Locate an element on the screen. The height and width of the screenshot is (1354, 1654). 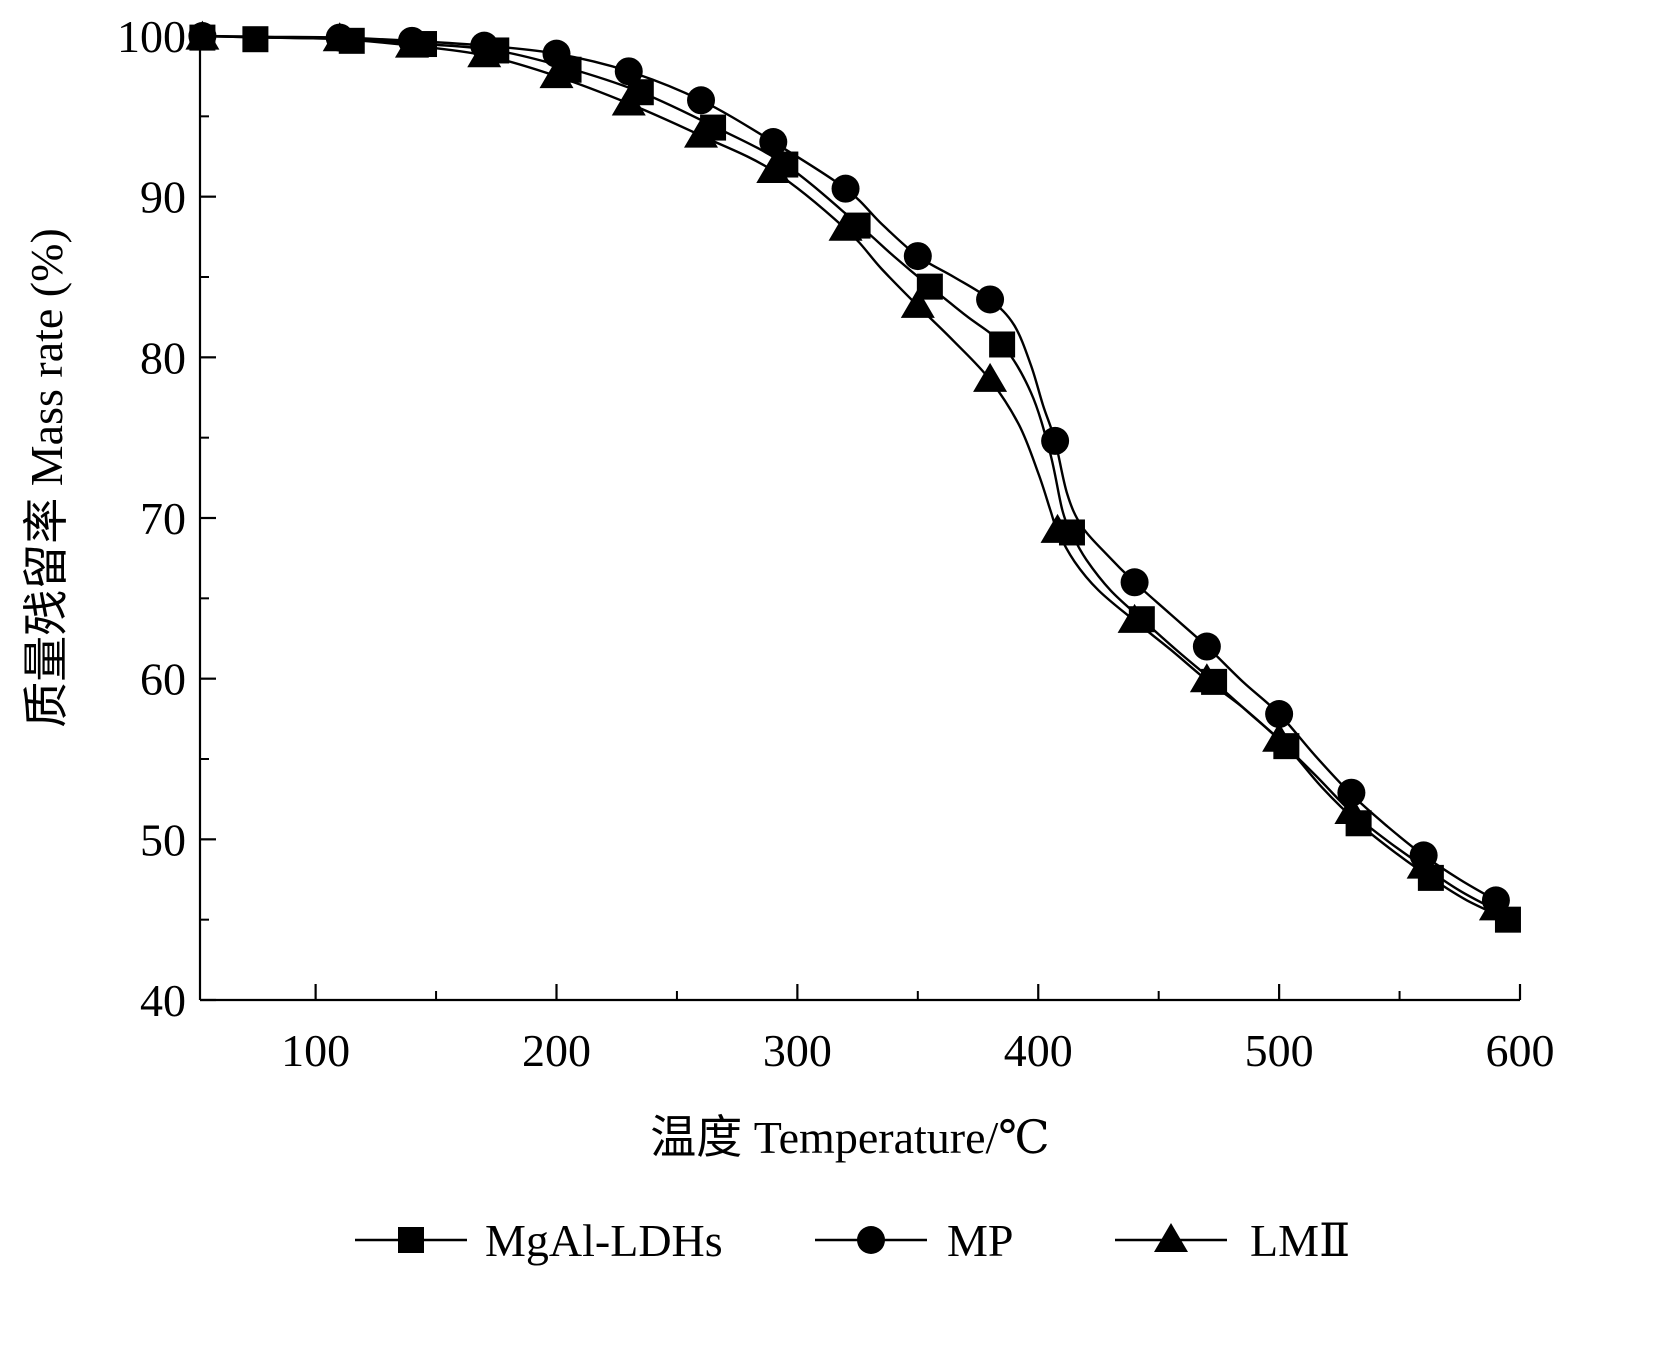
x-tick-label: 500 is located at coordinates (1279, 1050).